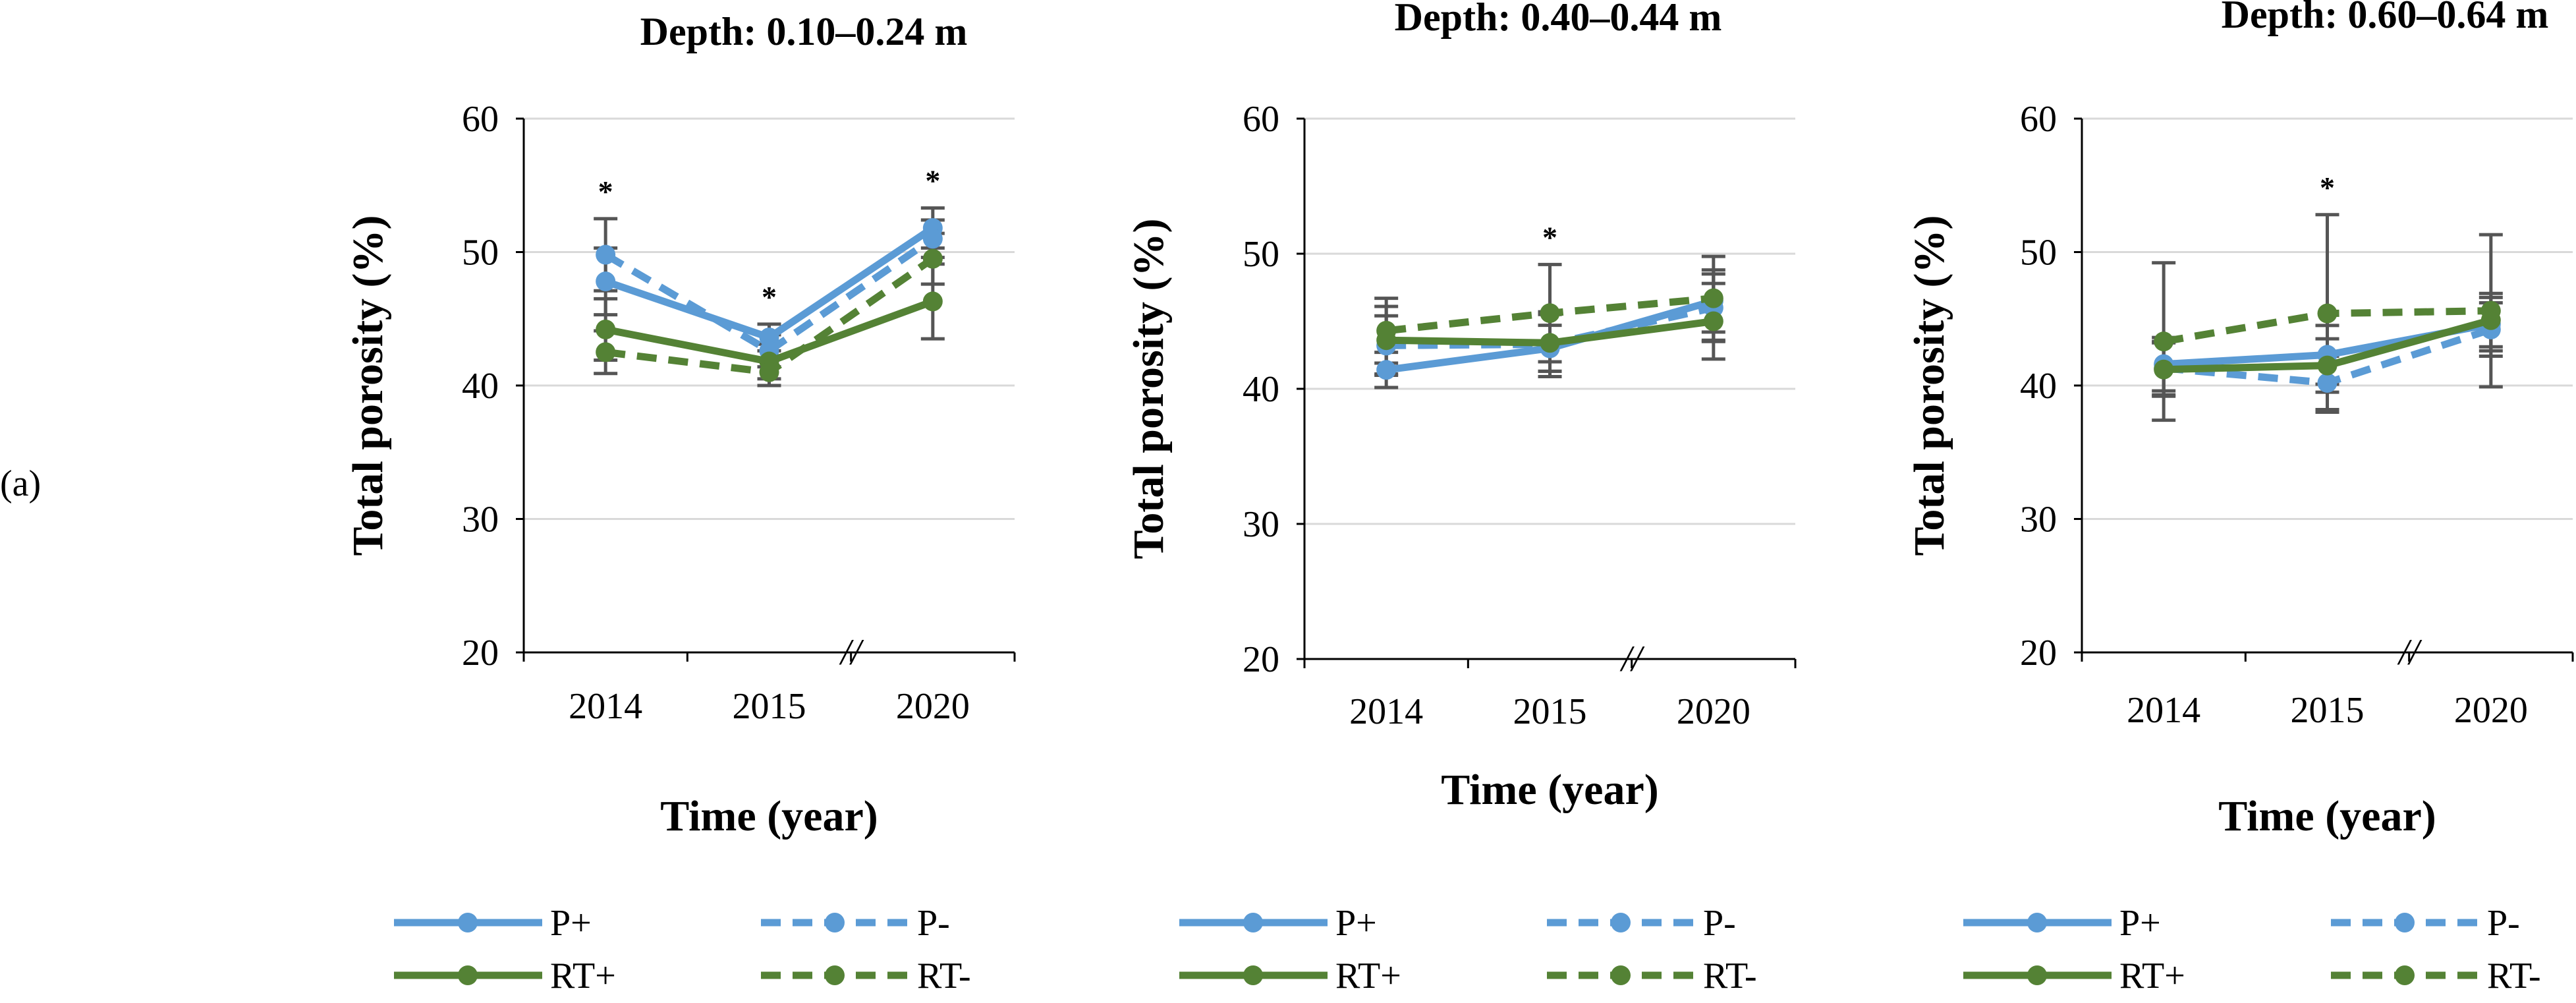 The image size is (2576, 1003). I want to click on legends-container: P+ P- RT+ RT- P+ P- RT+ RT- P+ P- RT+ RT-, so click(1467, 949).